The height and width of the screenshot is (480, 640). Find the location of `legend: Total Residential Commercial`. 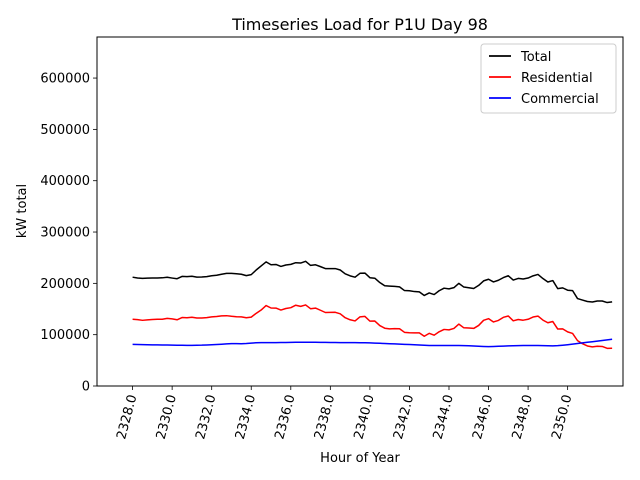

legend: Total Residential Commercial is located at coordinates (548, 78).